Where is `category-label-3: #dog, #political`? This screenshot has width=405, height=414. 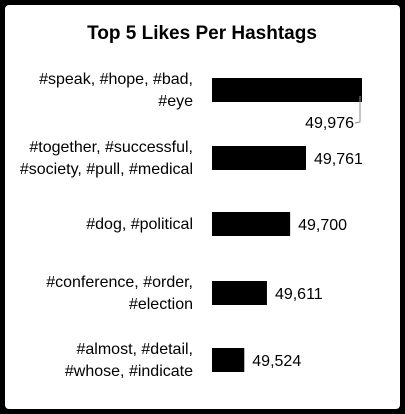
category-label-3: #dog, #political is located at coordinates (139, 224).